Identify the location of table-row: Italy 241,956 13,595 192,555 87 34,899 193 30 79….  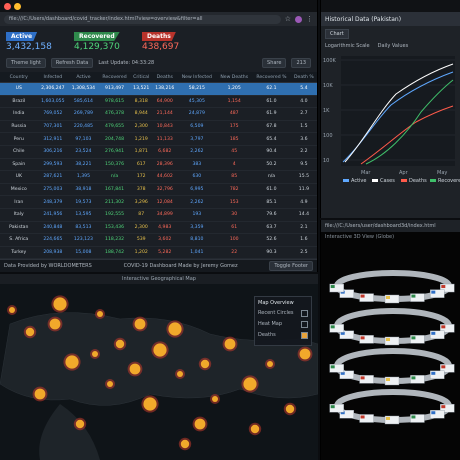
(158, 215).